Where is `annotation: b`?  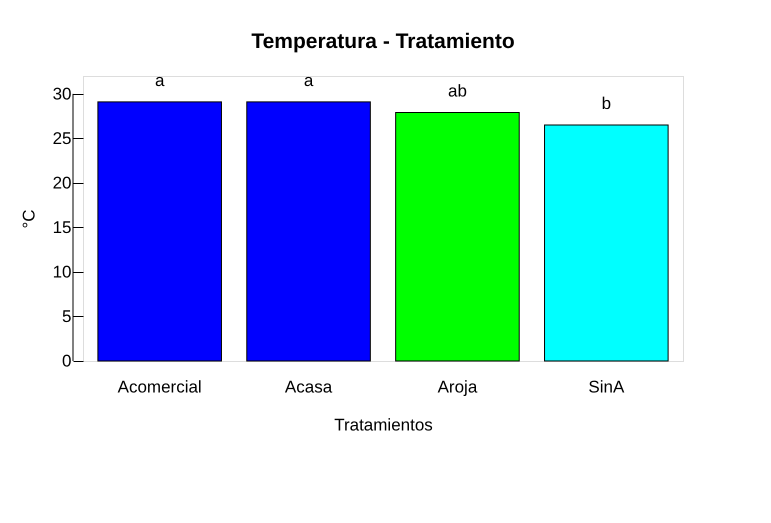 annotation: b is located at coordinates (607, 103).